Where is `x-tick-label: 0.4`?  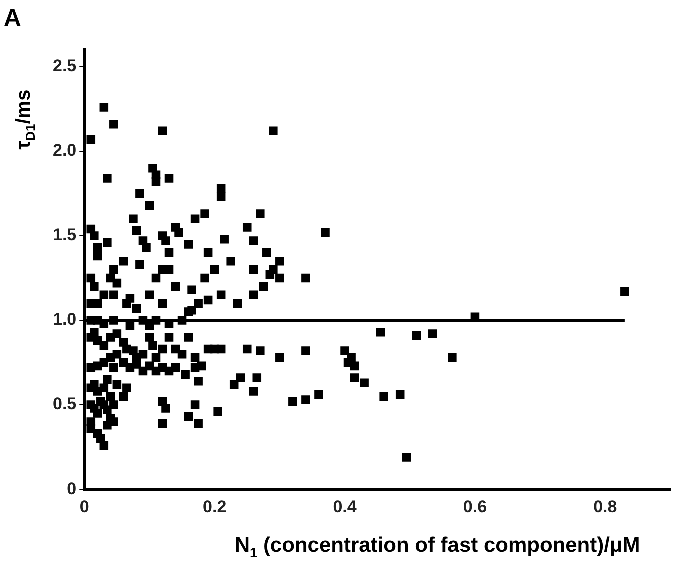 x-tick-label: 0.4 is located at coordinates (345, 506).